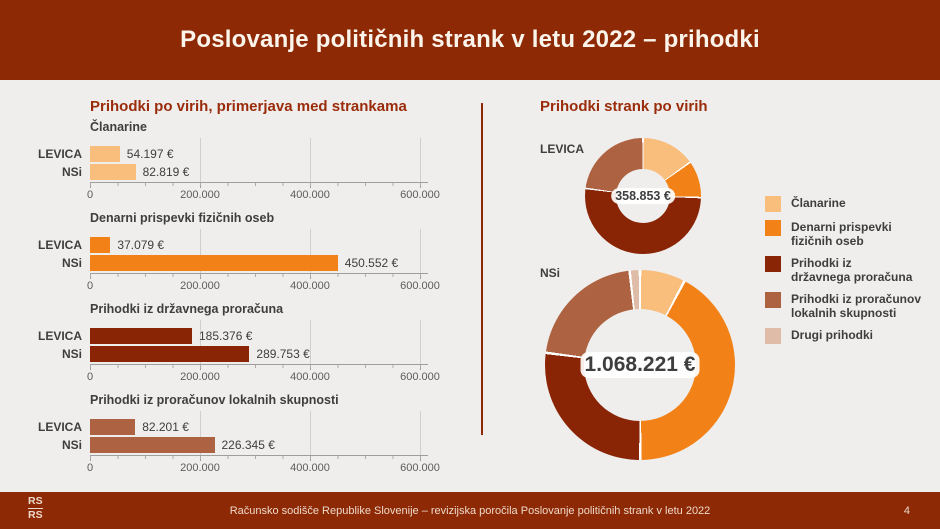 The image size is (940, 529). What do you see at coordinates (166, 172) in the screenshot?
I see `bar-value-label: 82.819 €` at bounding box center [166, 172].